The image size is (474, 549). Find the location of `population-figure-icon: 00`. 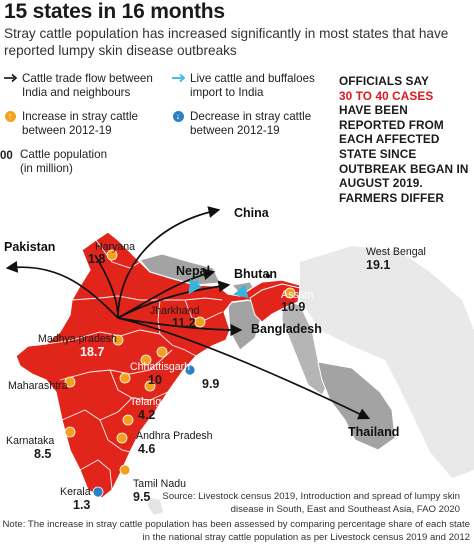

population-figure-icon: 00 is located at coordinates (6, 156).